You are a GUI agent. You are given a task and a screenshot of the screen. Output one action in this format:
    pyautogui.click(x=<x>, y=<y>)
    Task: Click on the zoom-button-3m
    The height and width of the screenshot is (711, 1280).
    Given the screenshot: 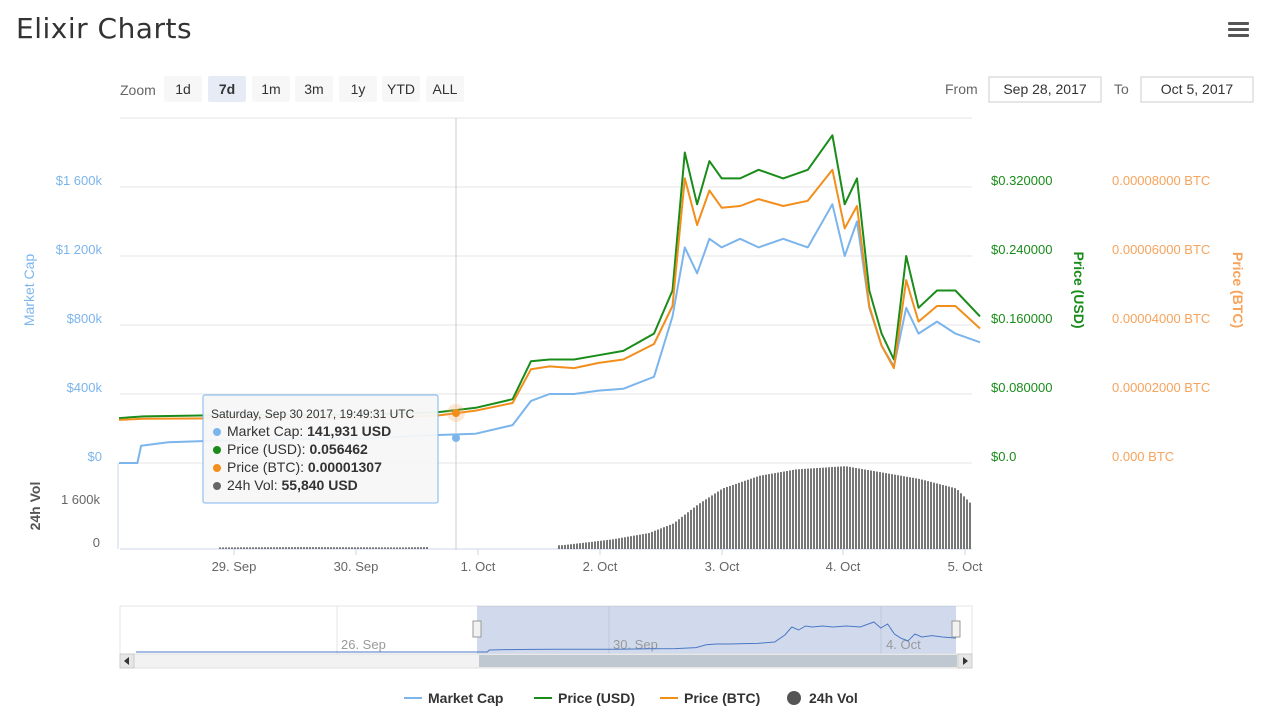 What is the action you would take?
    pyautogui.click(x=314, y=89)
    